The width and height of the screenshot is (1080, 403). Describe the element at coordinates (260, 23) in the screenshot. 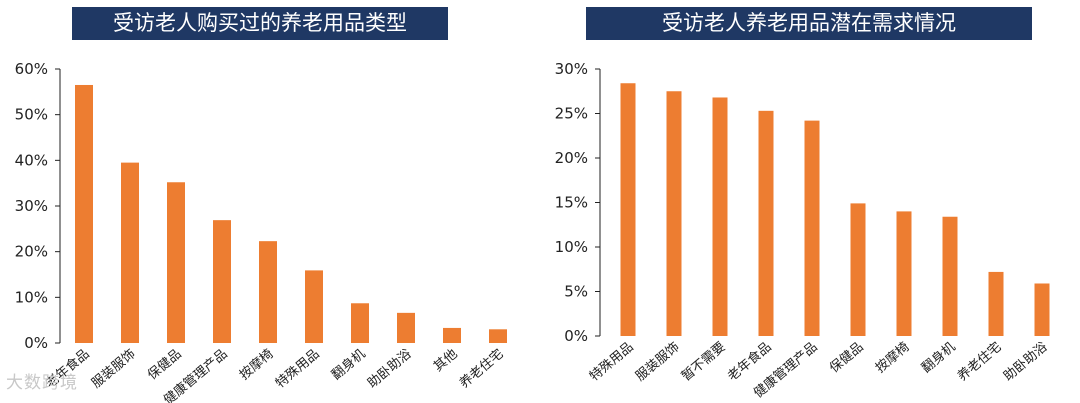

I see `left-chart-title: 受访老人购买过的养老用品类型` at that location.